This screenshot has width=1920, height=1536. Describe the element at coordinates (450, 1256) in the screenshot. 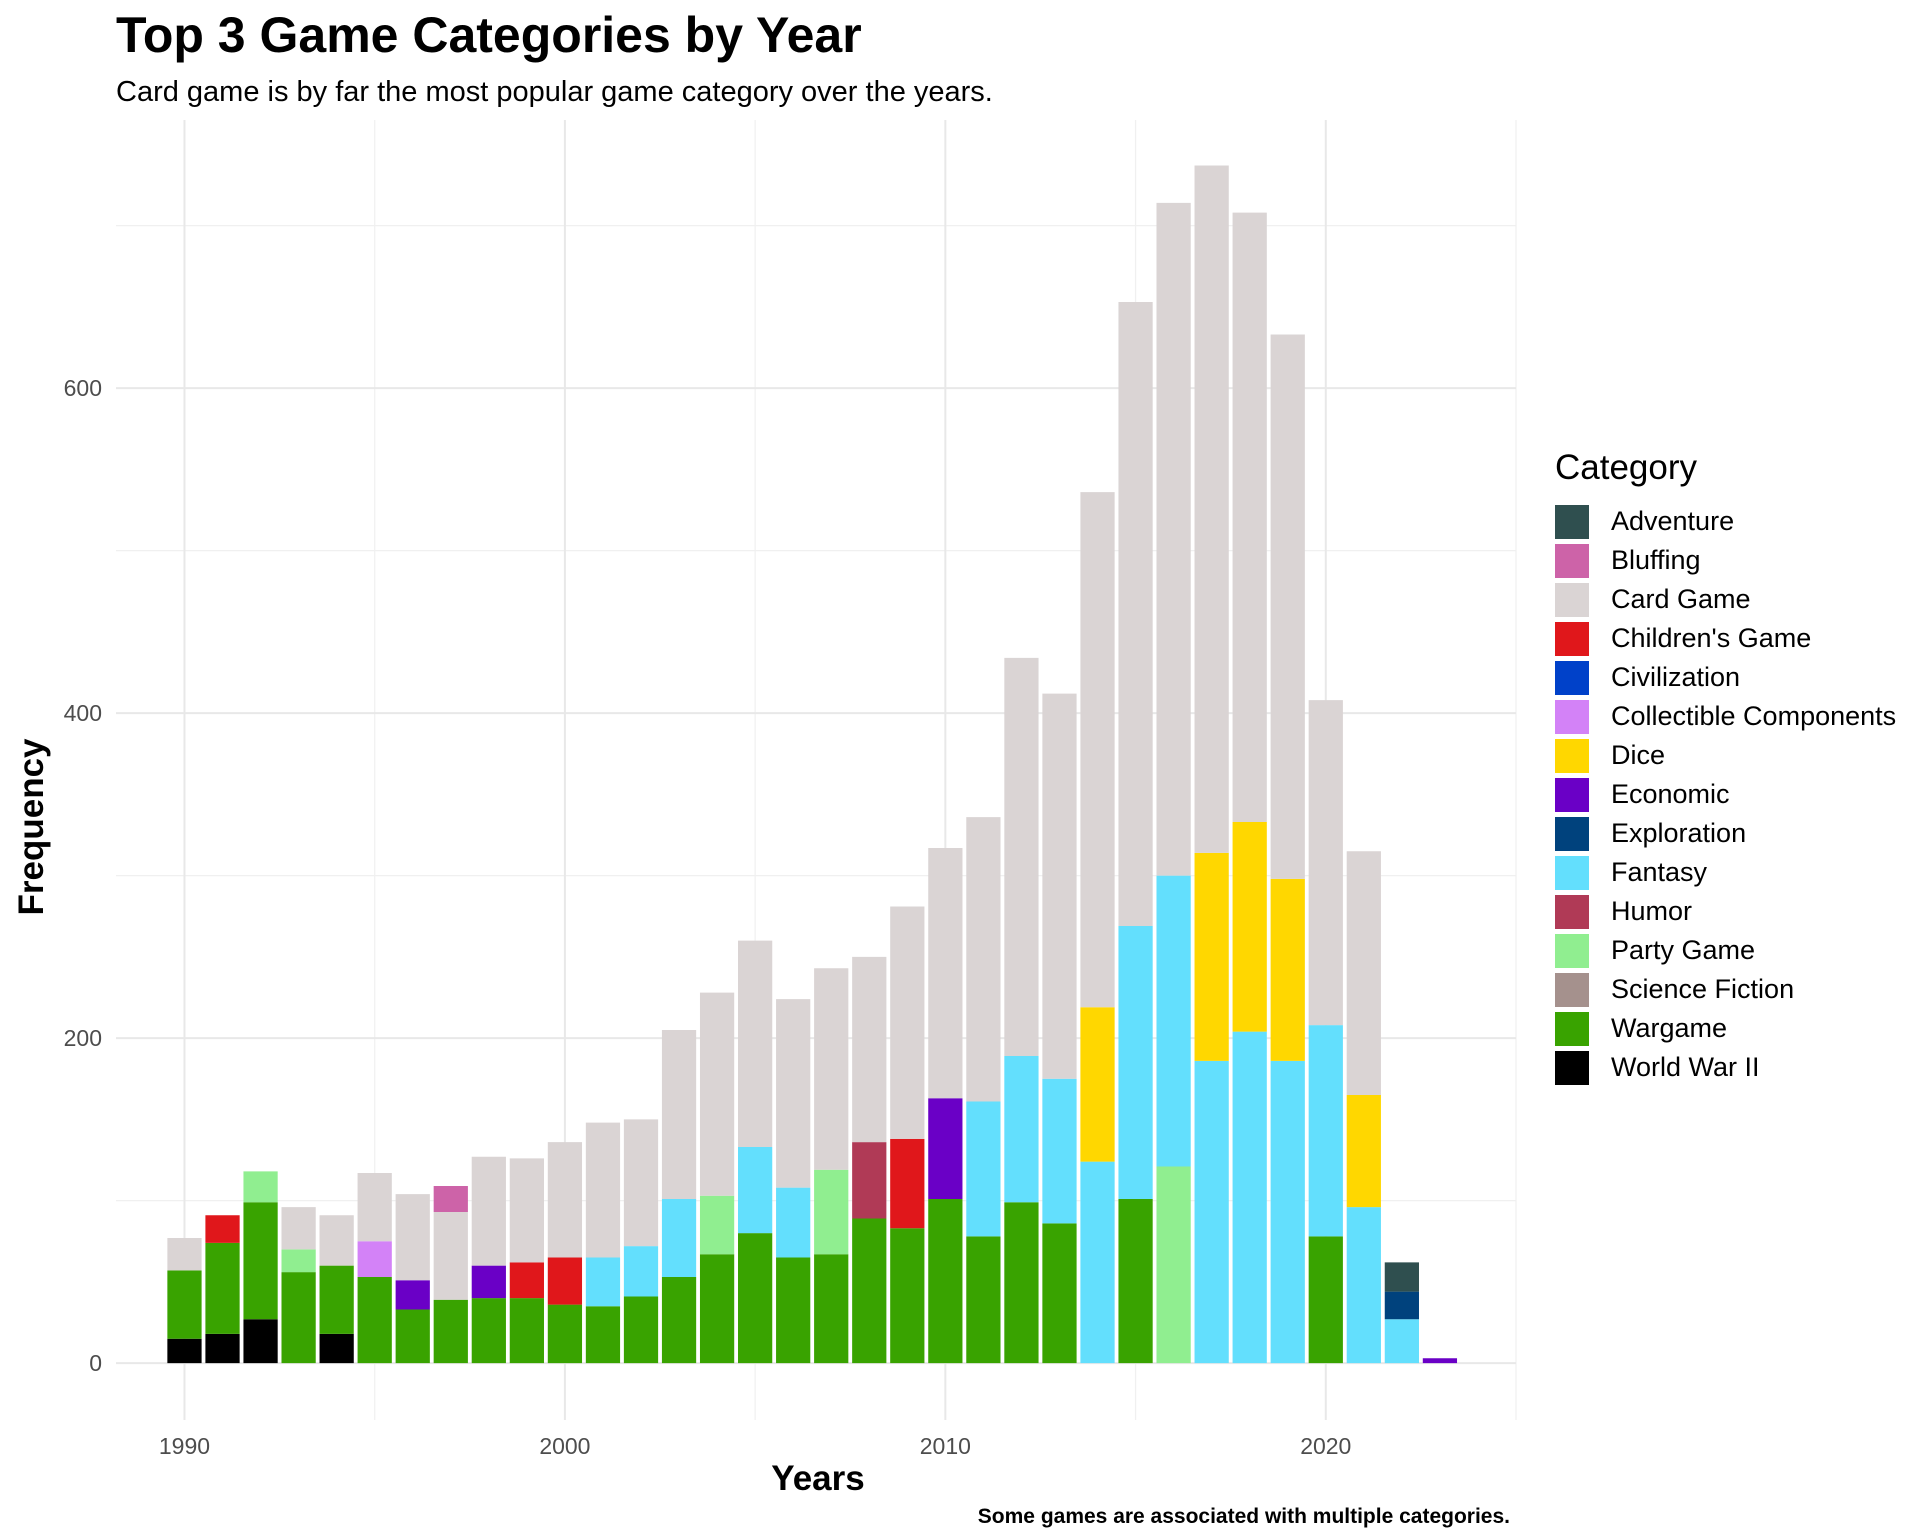

I see `bar-segment-1997-card-game` at that location.